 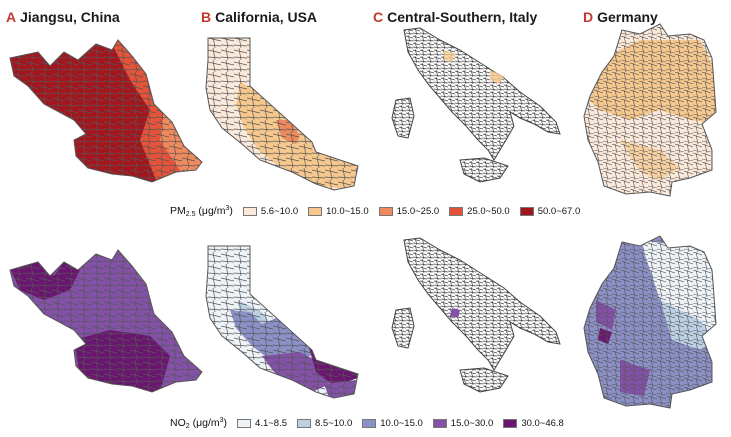 I want to click on no2-legend-item: 10.0~15.0, so click(x=392, y=423).